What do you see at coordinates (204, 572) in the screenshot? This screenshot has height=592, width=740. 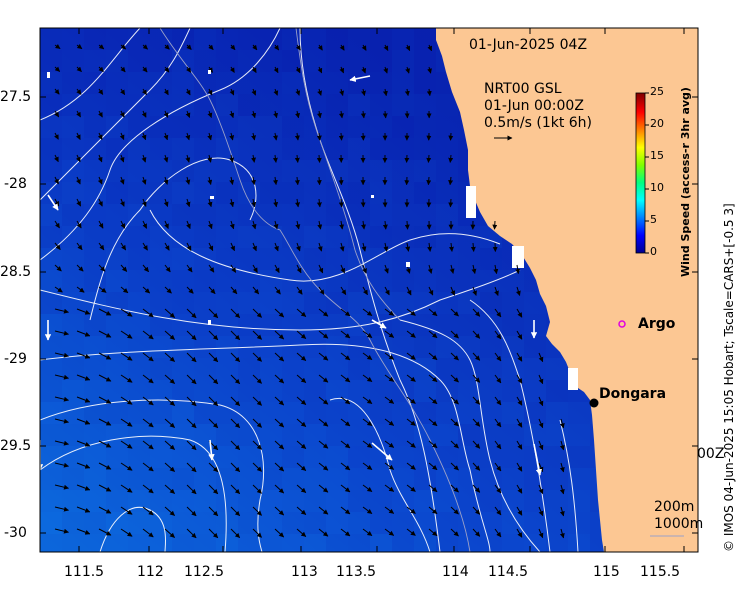 I see `x-tick-label: 112.5` at bounding box center [204, 572].